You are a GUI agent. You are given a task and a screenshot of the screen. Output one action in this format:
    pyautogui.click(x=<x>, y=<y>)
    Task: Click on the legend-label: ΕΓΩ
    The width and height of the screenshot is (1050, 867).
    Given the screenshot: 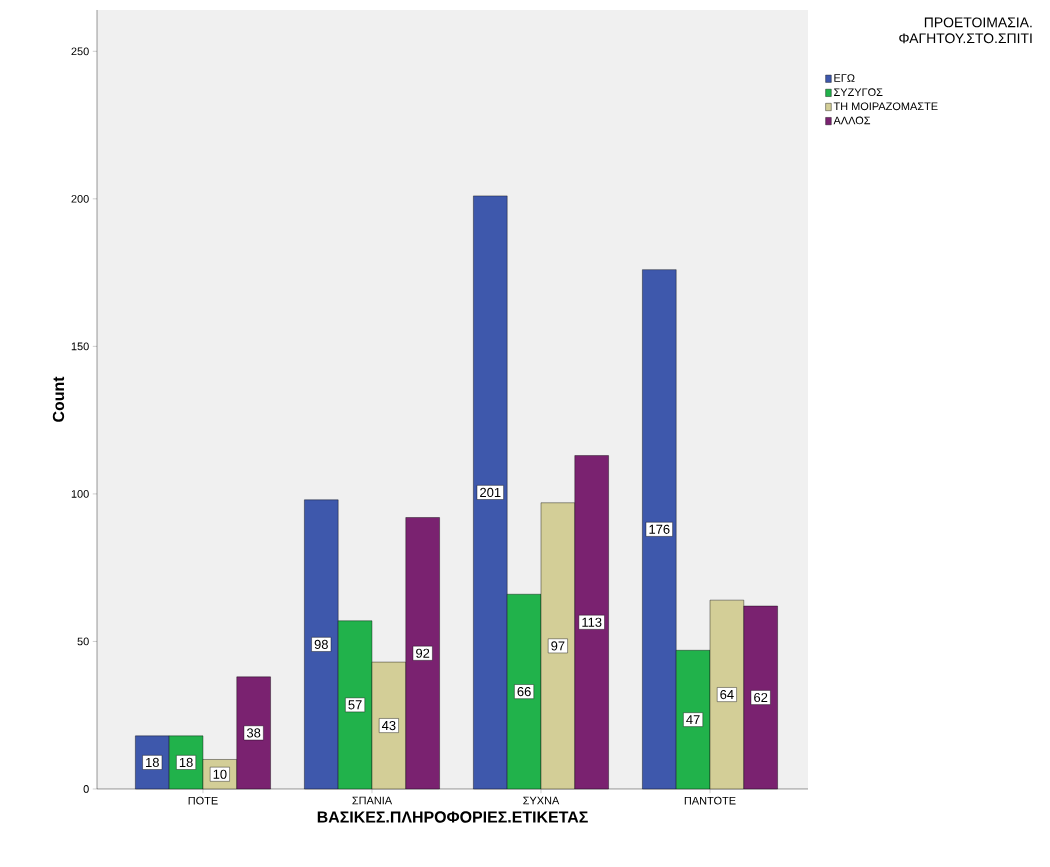 What is the action you would take?
    pyautogui.click(x=844, y=78)
    